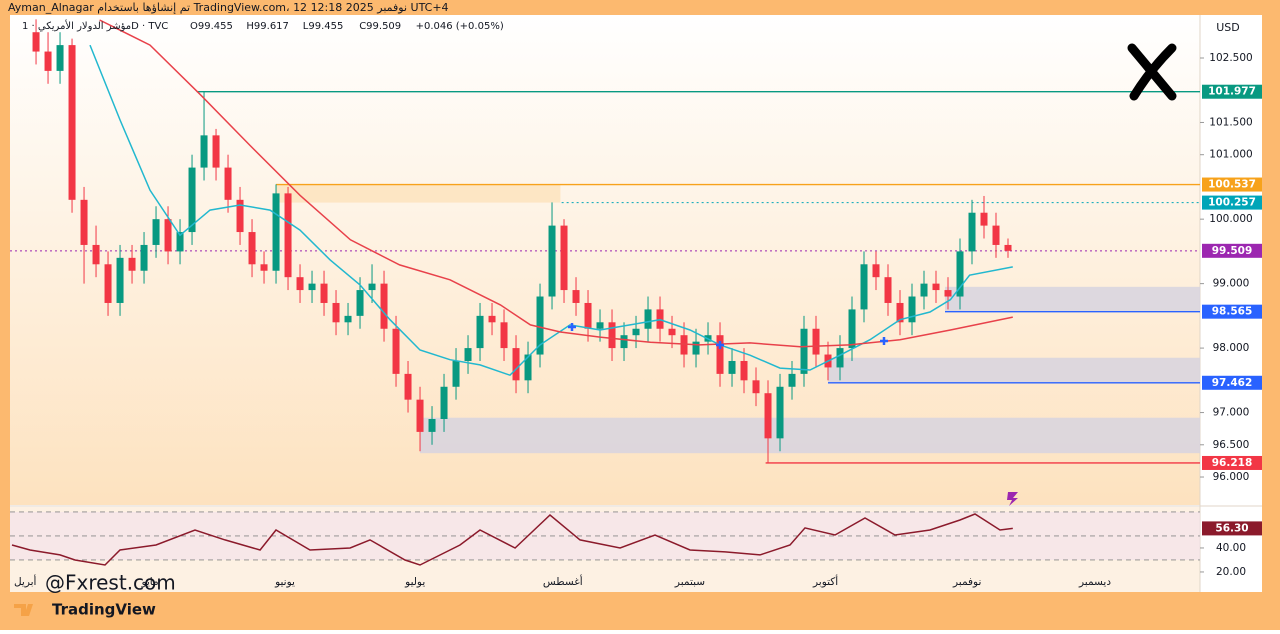 This screenshot has height=634, width=1280. Describe the element at coordinates (380, 26) in the screenshot. I see `ohlc-value: C99.509` at that location.